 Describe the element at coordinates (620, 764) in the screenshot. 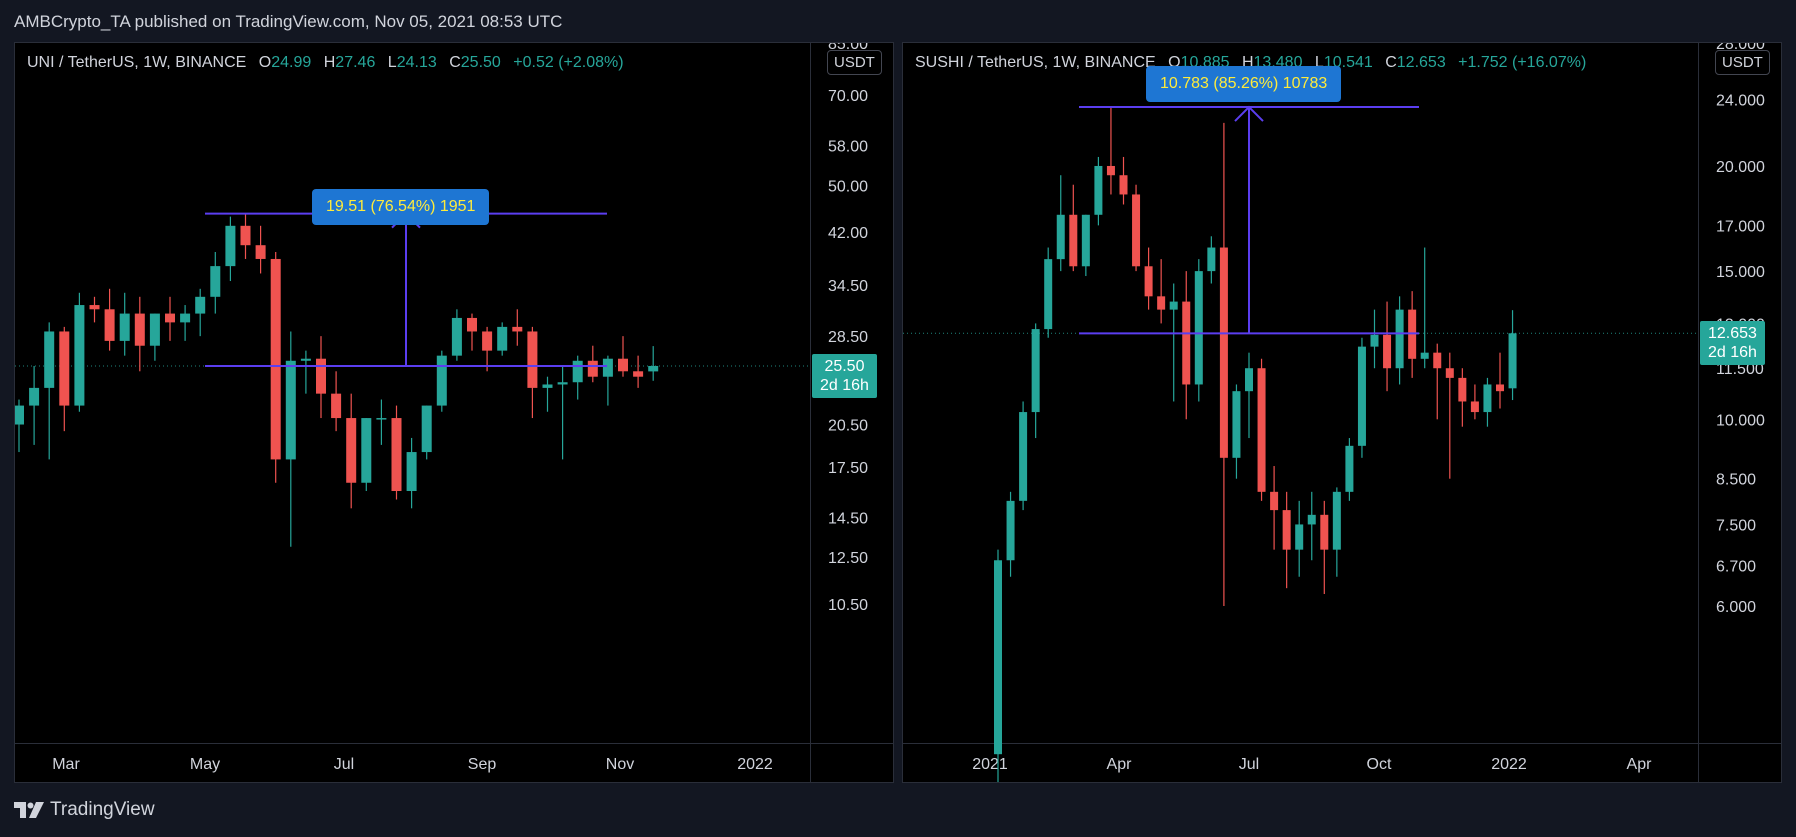

I see `uni-x-tick: Nov` at that location.